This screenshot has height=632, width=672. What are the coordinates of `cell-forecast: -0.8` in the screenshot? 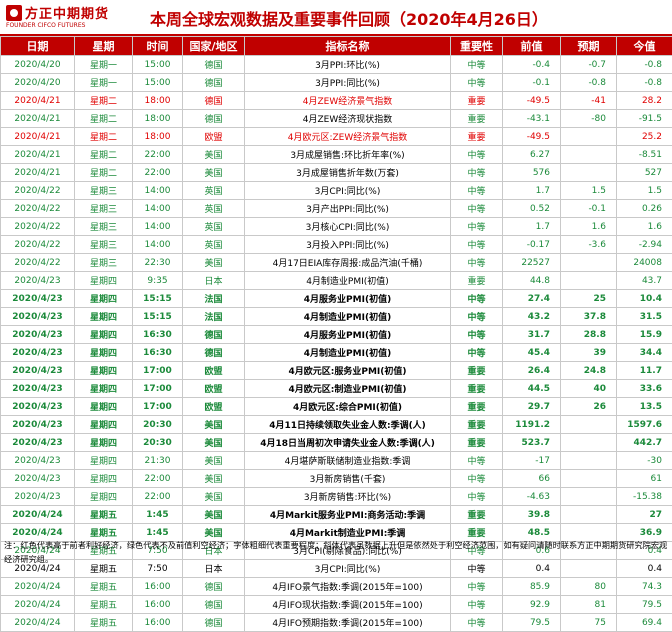 It's located at (589, 83).